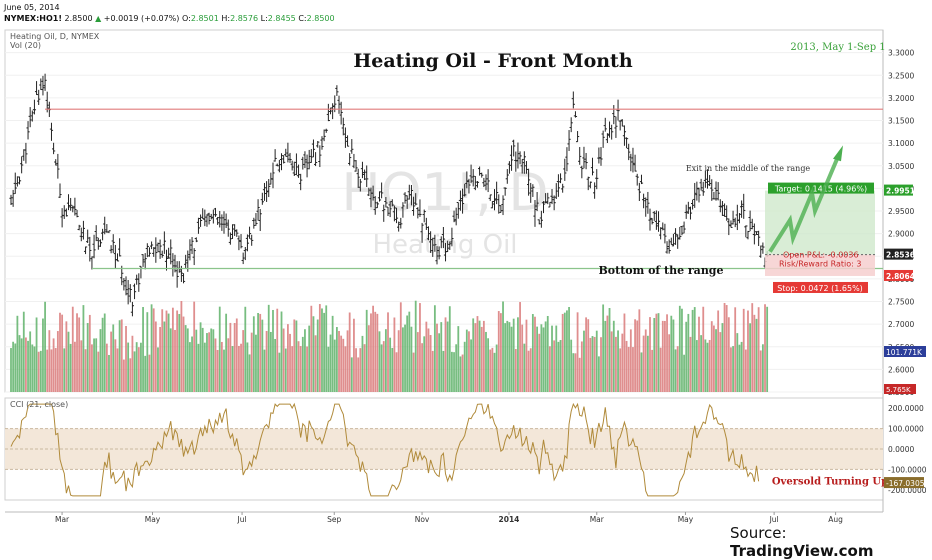  I want to click on time-tick-label: 2014, so click(509, 519).